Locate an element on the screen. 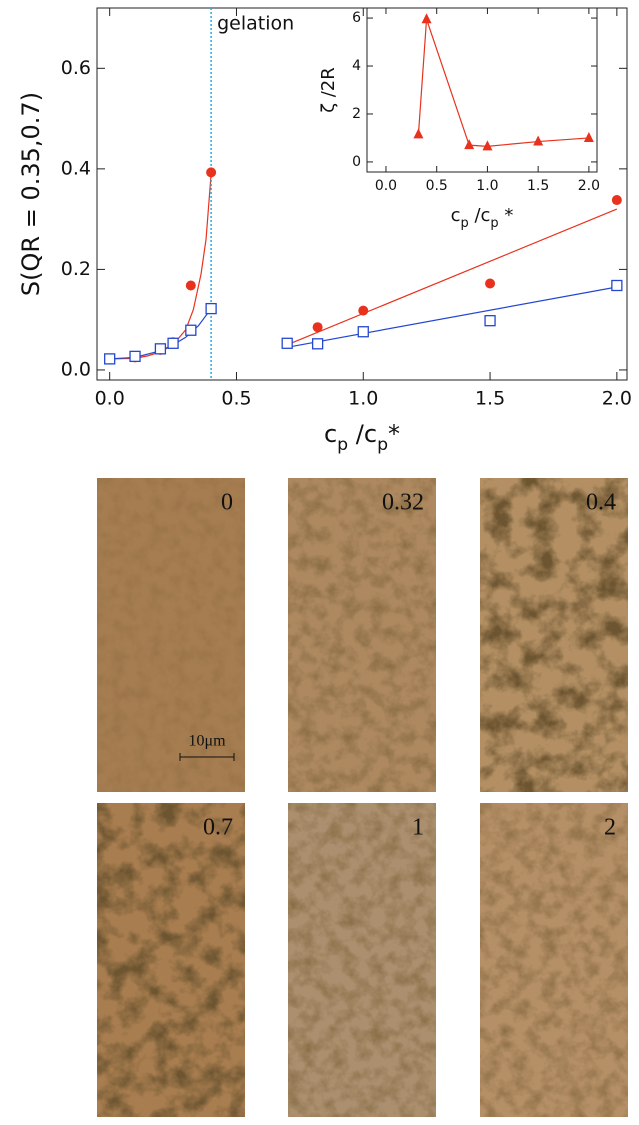 Image resolution: width=639 pixels, height=1125 pixels. y-tick-label: 4 is located at coordinates (356, 66).